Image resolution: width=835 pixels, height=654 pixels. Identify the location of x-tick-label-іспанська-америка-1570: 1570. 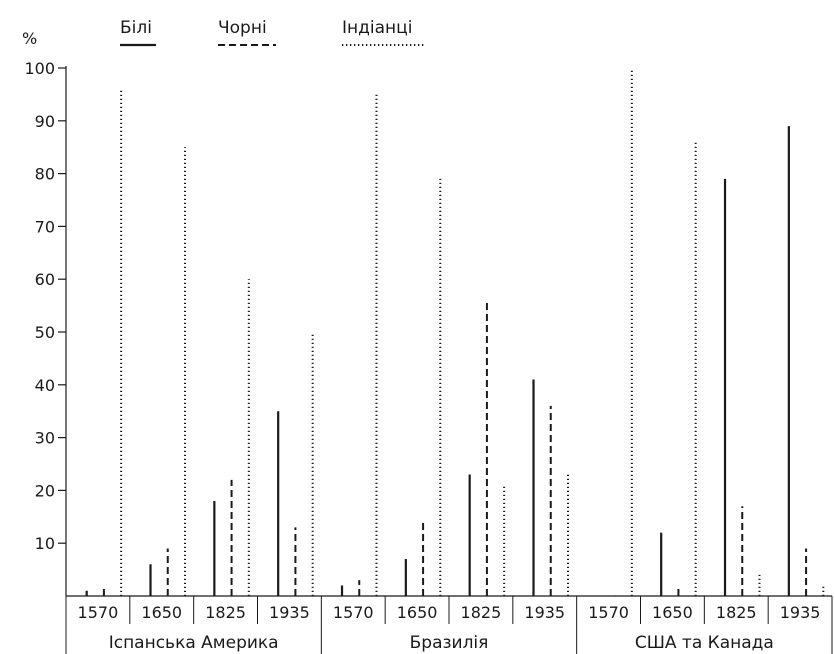
(98, 612).